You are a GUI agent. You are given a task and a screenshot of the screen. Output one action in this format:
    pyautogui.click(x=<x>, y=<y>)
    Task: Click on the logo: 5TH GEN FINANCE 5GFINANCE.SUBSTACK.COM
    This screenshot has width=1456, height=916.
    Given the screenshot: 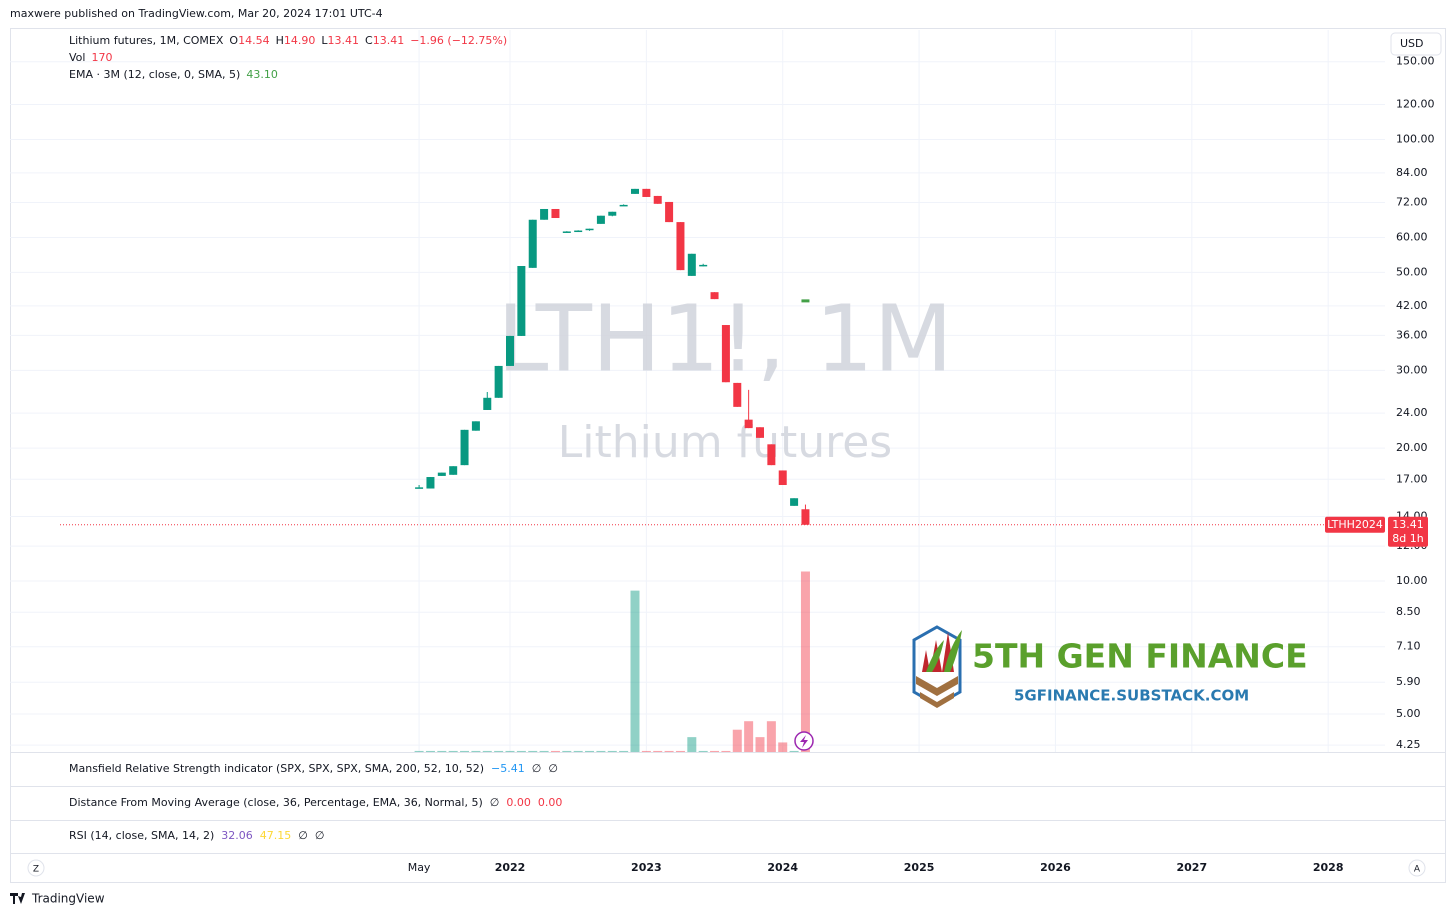 What is the action you would take?
    pyautogui.click(x=1110, y=666)
    